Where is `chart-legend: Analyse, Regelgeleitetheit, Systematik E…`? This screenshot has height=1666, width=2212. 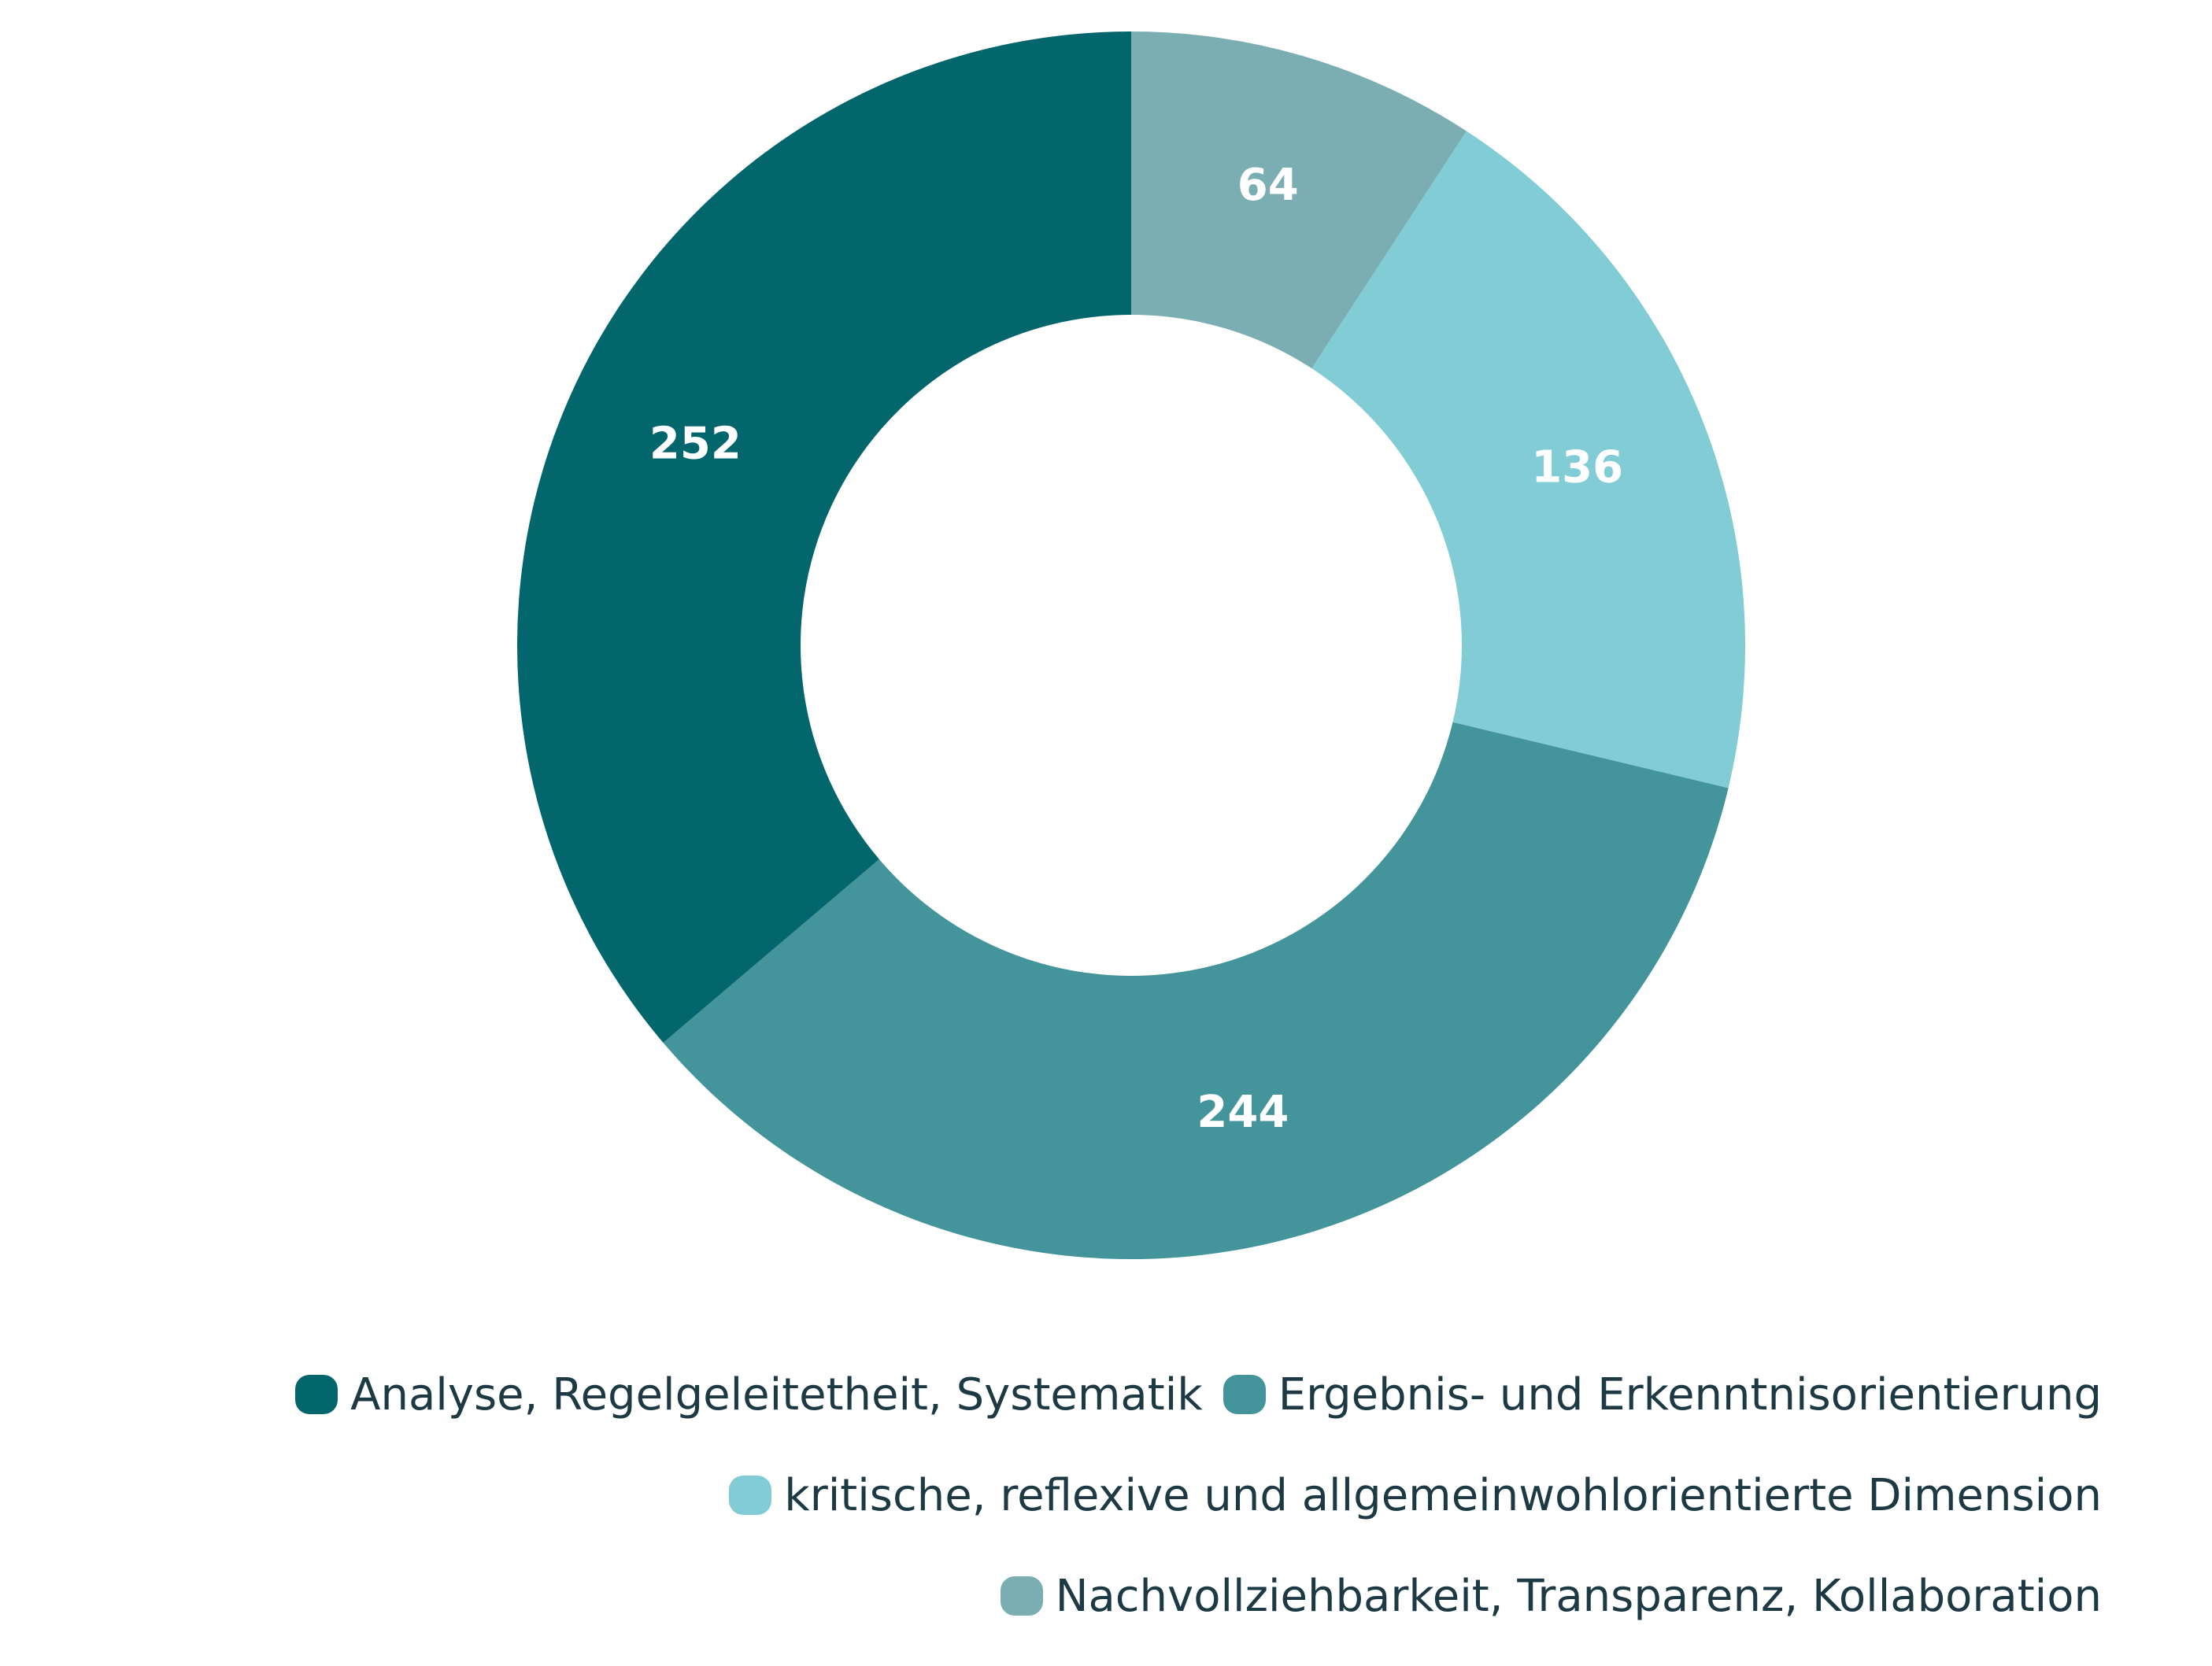 chart-legend: Analyse, Regelgeleitetheit, Systematik E… is located at coordinates (1157, 1495).